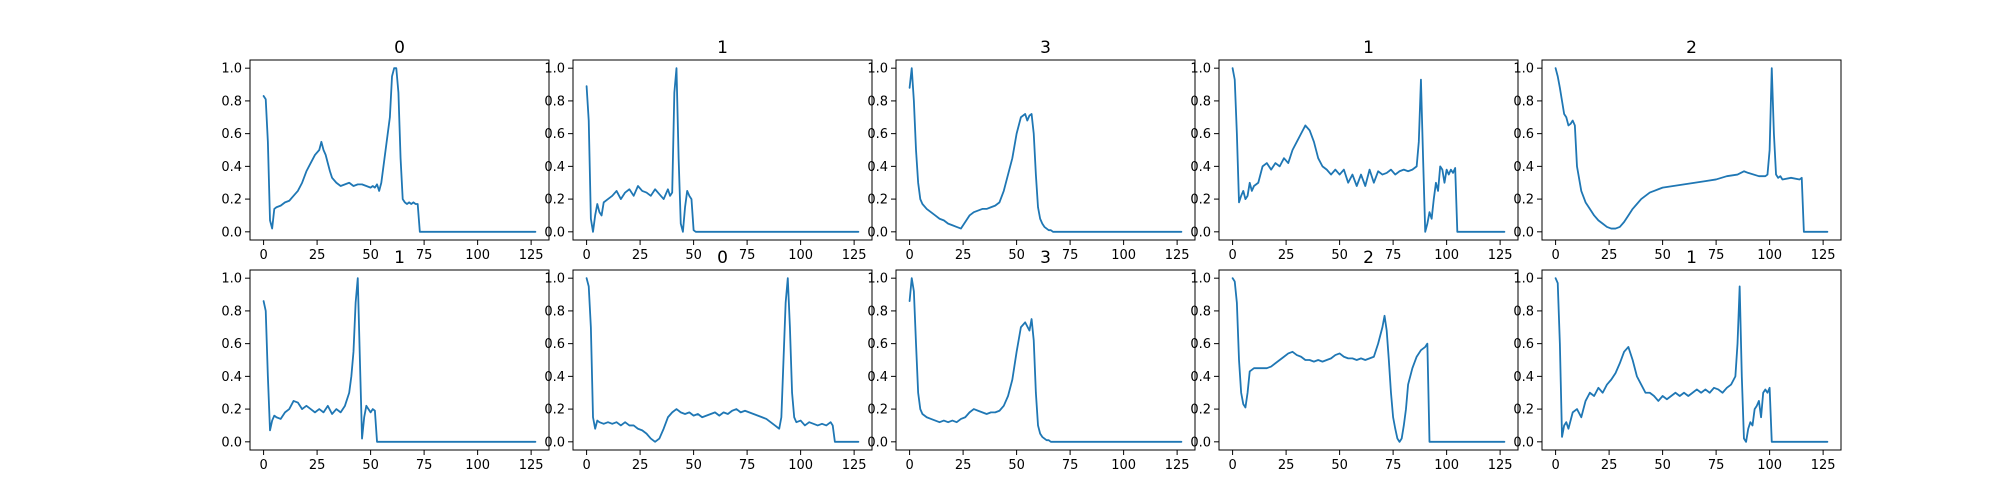  I want to click on subplot-5: 1 0 25 50 75 100 125 0.0 0.2 0.4 0.6 0.8 1.0, so click(385, 360).